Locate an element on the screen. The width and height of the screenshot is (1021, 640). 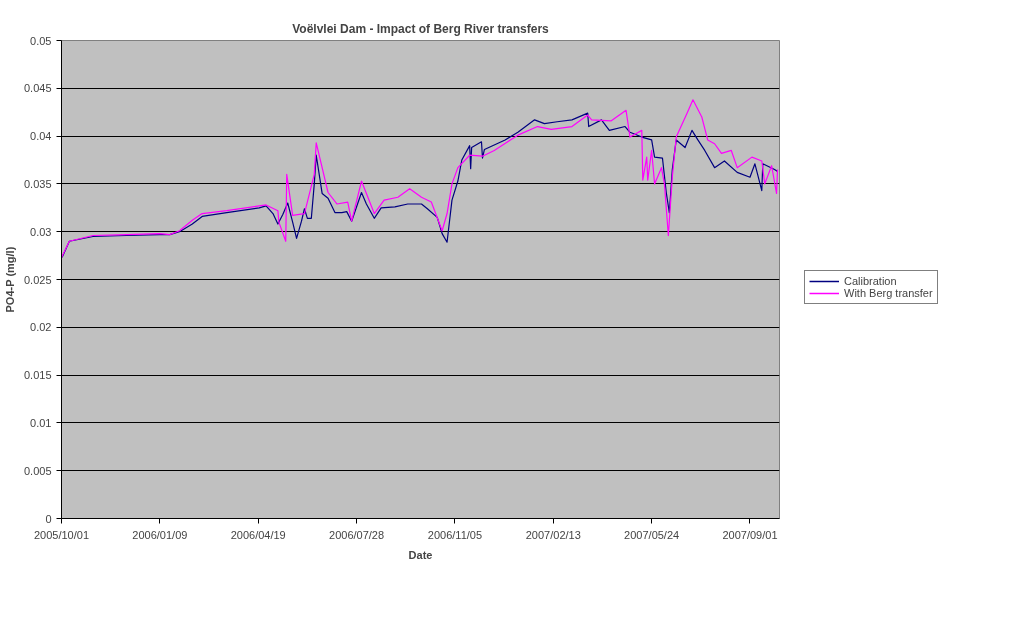
x-tick-label: 2007/05/24 is located at coordinates (652, 534).